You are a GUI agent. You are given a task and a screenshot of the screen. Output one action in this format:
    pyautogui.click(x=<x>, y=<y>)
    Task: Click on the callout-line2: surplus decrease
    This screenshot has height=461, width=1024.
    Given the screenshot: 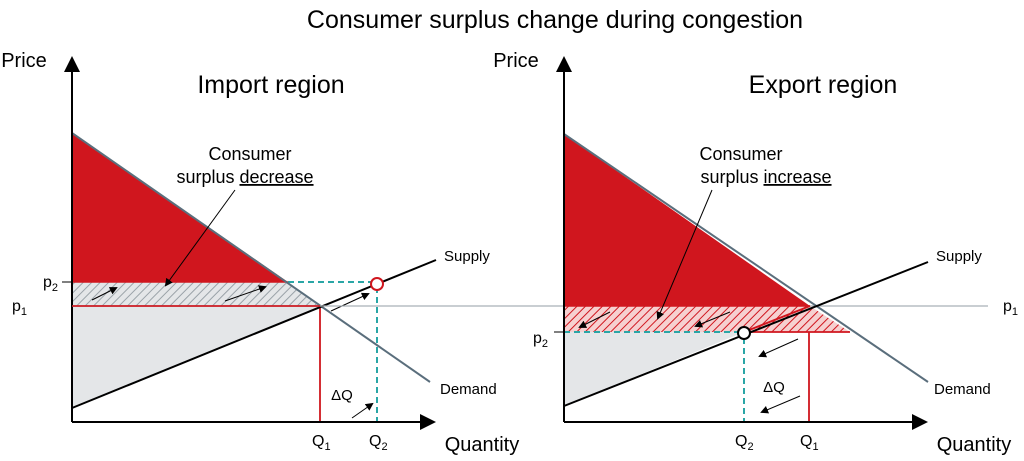 What is the action you would take?
    pyautogui.click(x=244, y=177)
    